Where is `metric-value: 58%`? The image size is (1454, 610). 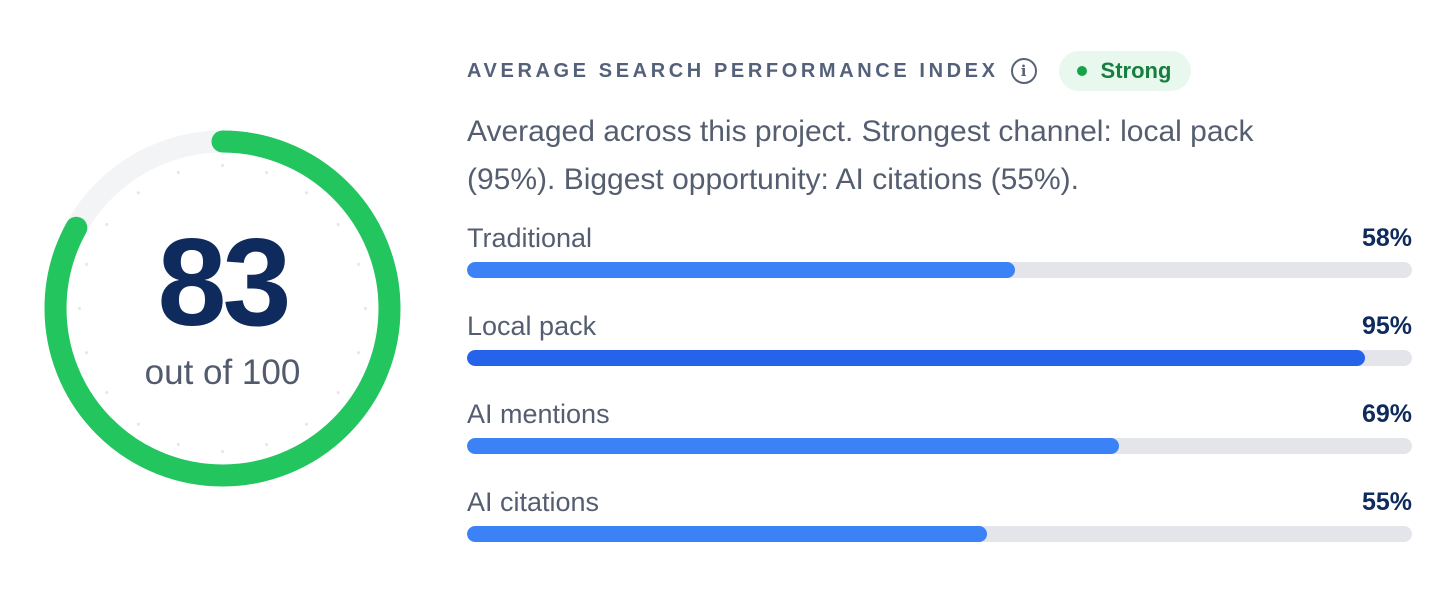
metric-value: 58% is located at coordinates (1386, 238).